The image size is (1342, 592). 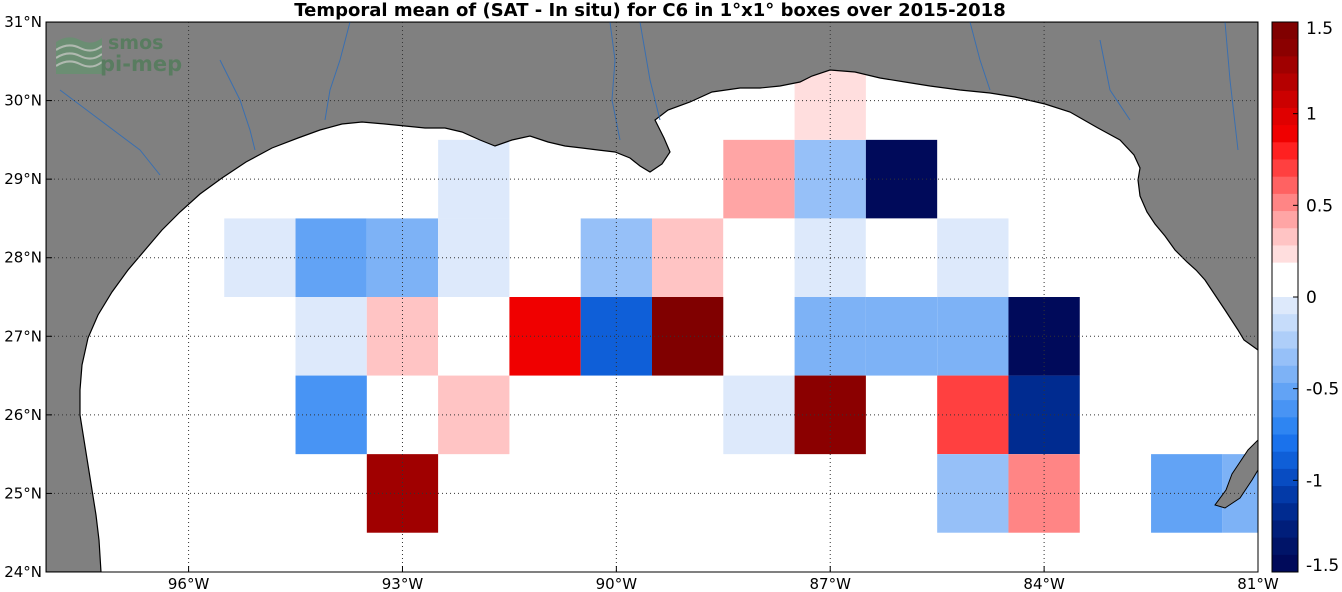 I want to click on logo-text-pimep: pi-mep, so click(x=141, y=64).